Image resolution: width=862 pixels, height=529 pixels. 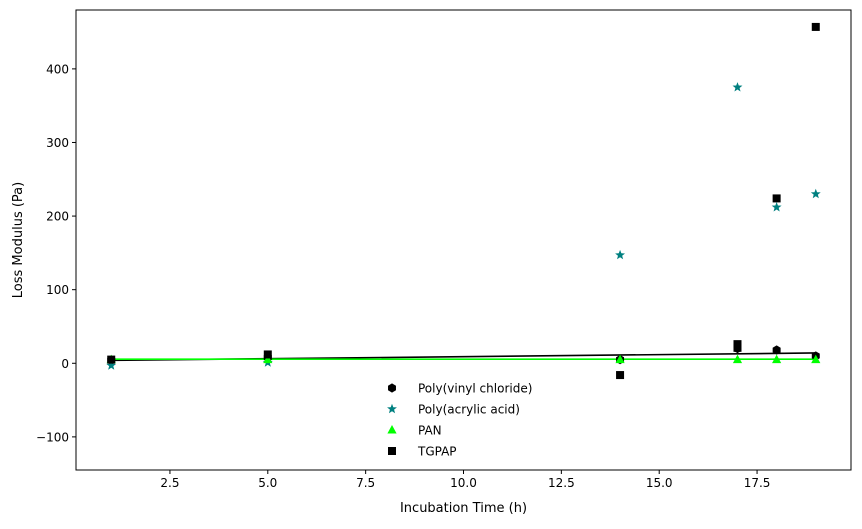 What do you see at coordinates (469, 410) in the screenshot?
I see `legend-label: Poly(acrylic acid)` at bounding box center [469, 410].